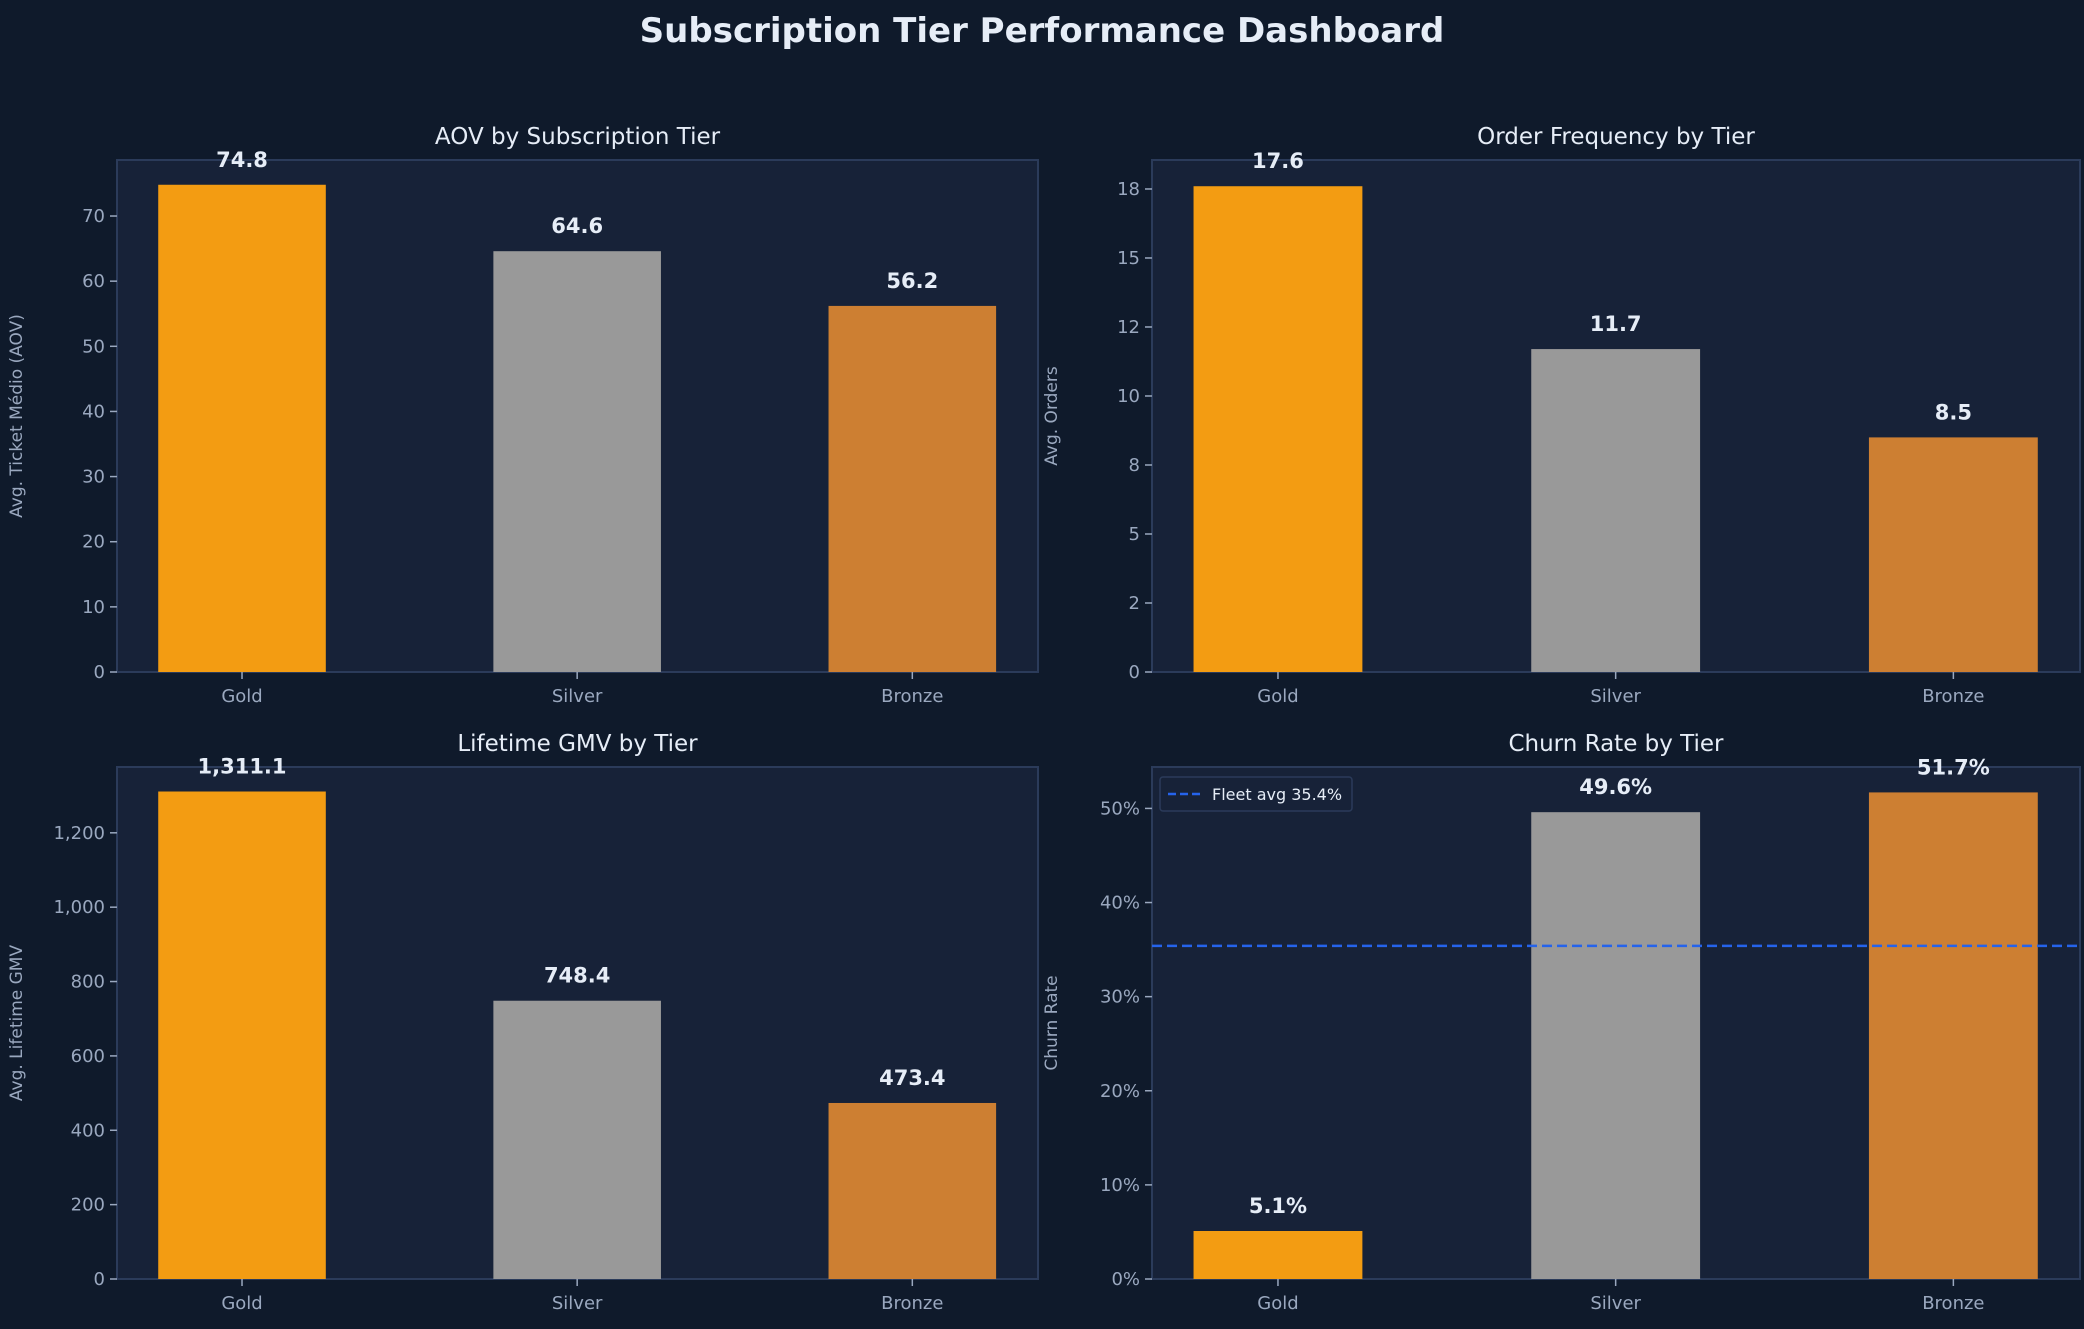 The image size is (2084, 1329). I want to click on y-tick-label: 60, so click(93, 281).